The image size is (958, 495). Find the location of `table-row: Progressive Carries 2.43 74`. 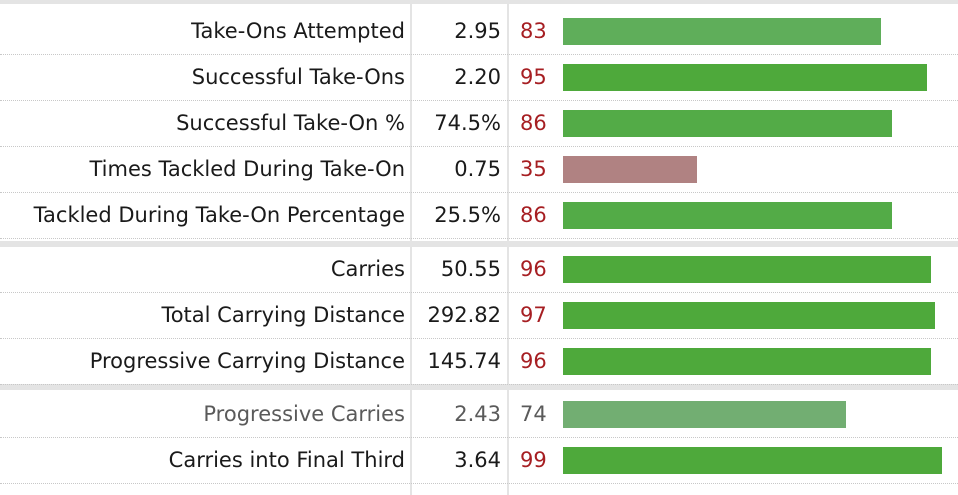

table-row: Progressive Carries 2.43 74 is located at coordinates (479, 415).